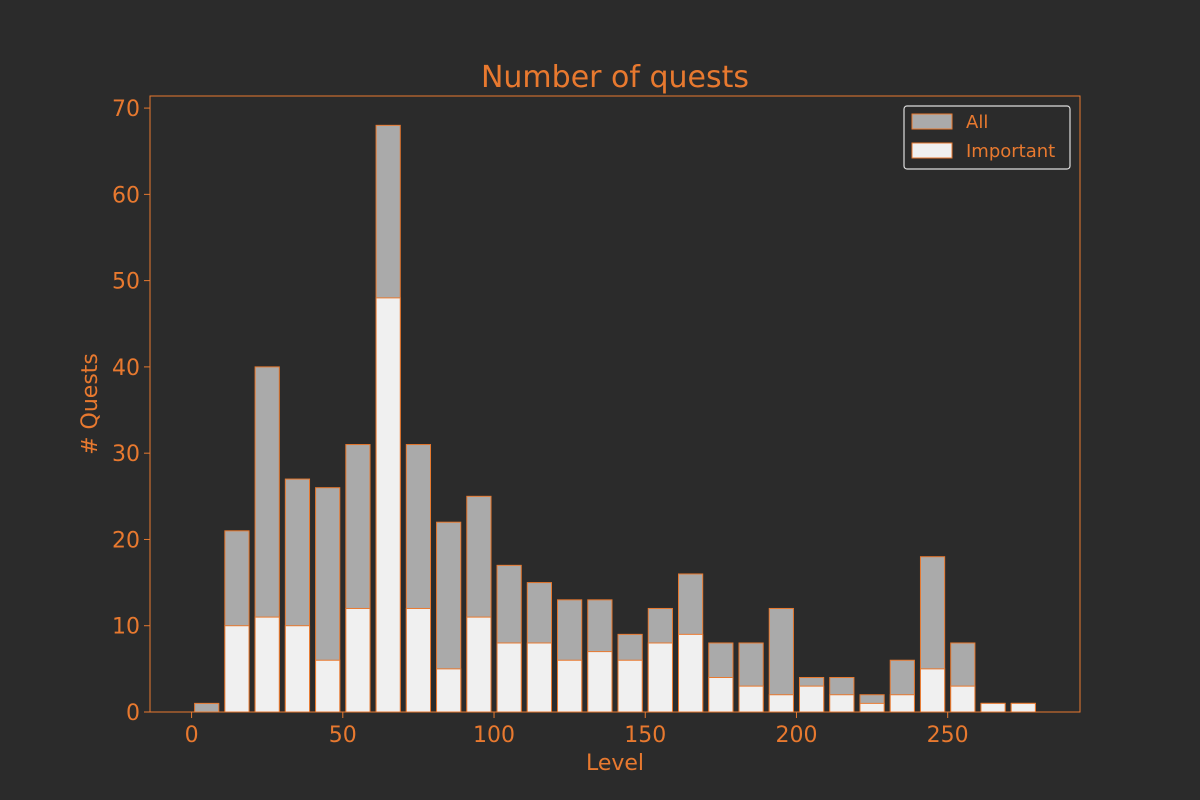 The width and height of the screenshot is (1200, 800). Describe the element at coordinates (645, 735) in the screenshot. I see `x-tick-label: 150` at that location.